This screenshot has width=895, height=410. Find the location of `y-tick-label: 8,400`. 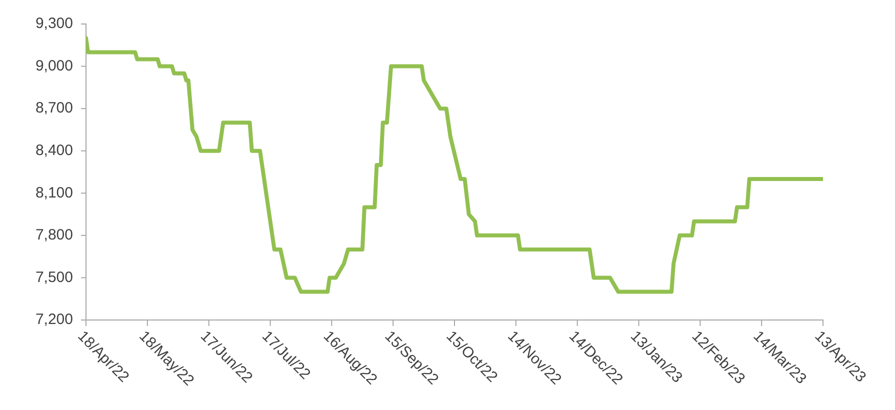

y-tick-label: 8,400 is located at coordinates (54, 150).